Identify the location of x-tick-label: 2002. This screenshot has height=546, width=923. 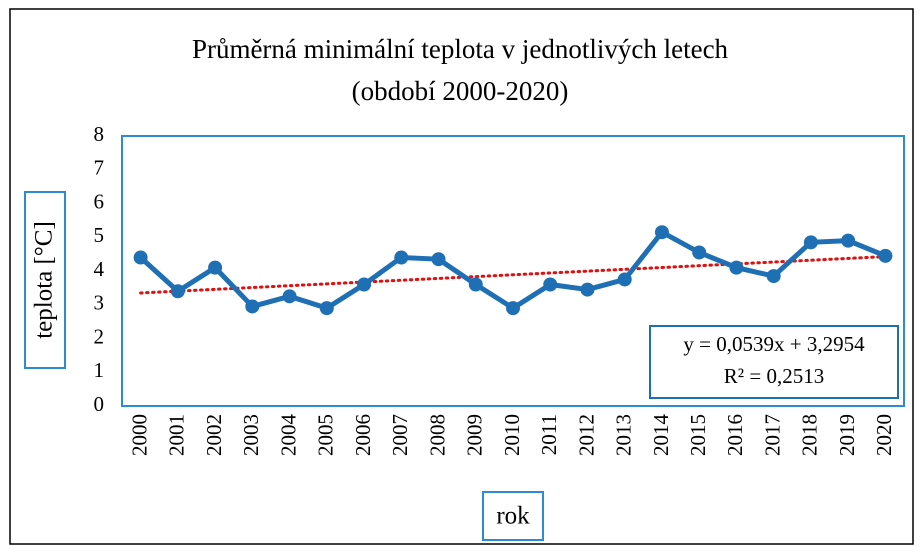
(214, 435).